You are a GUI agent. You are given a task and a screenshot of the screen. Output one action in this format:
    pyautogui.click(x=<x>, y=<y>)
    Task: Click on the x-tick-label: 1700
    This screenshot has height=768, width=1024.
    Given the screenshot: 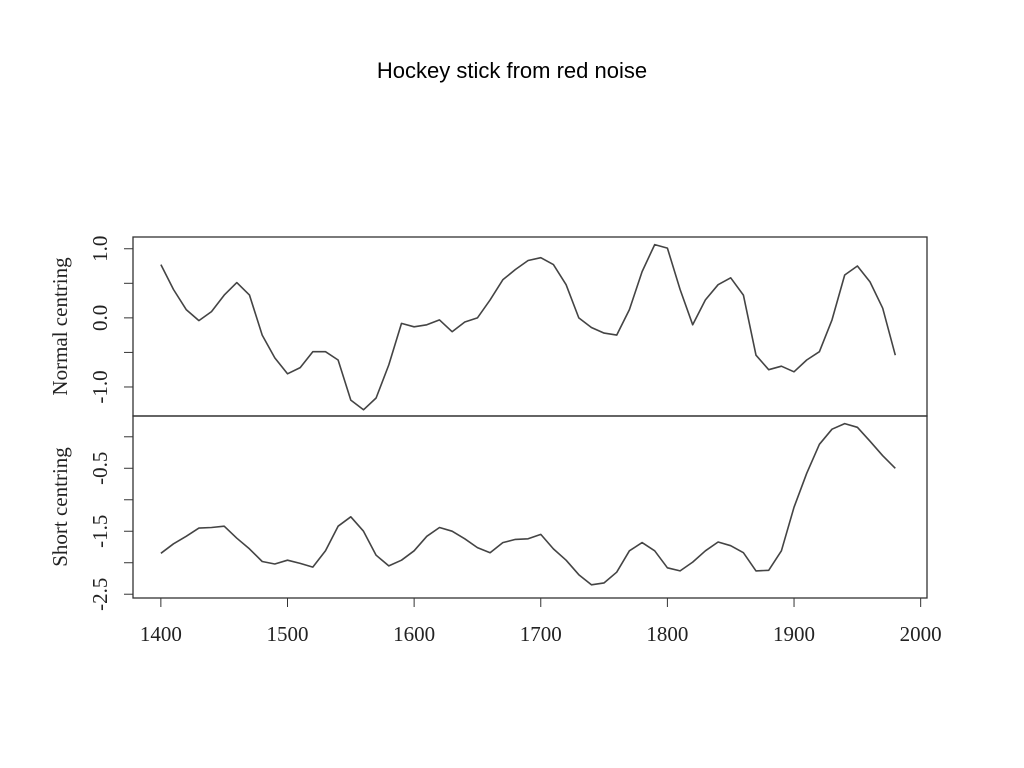 What is the action you would take?
    pyautogui.click(x=541, y=634)
    